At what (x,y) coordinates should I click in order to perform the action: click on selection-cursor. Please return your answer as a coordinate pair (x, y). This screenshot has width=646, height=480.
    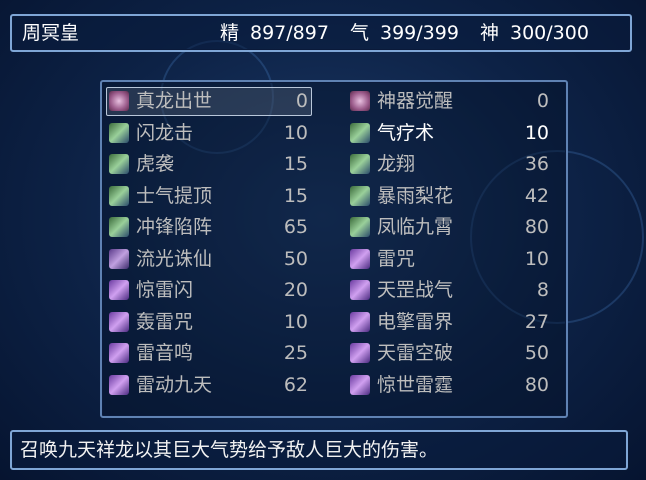
    Looking at the image, I should click on (209, 101).